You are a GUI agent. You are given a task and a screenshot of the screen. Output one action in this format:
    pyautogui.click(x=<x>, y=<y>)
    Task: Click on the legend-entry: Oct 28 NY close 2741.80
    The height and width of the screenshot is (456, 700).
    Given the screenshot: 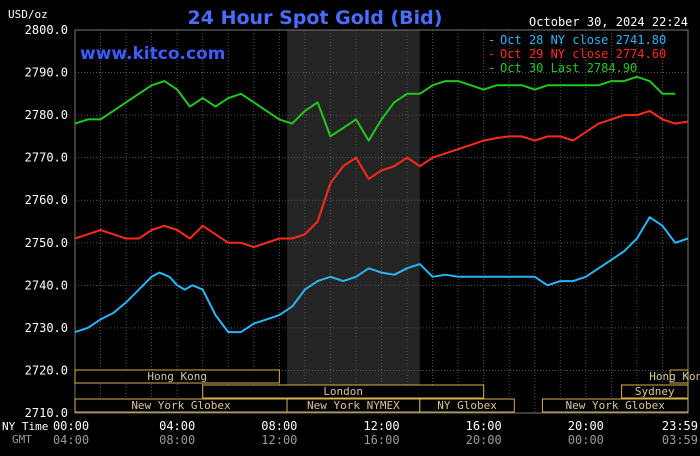 What is the action you would take?
    pyautogui.click(x=583, y=40)
    